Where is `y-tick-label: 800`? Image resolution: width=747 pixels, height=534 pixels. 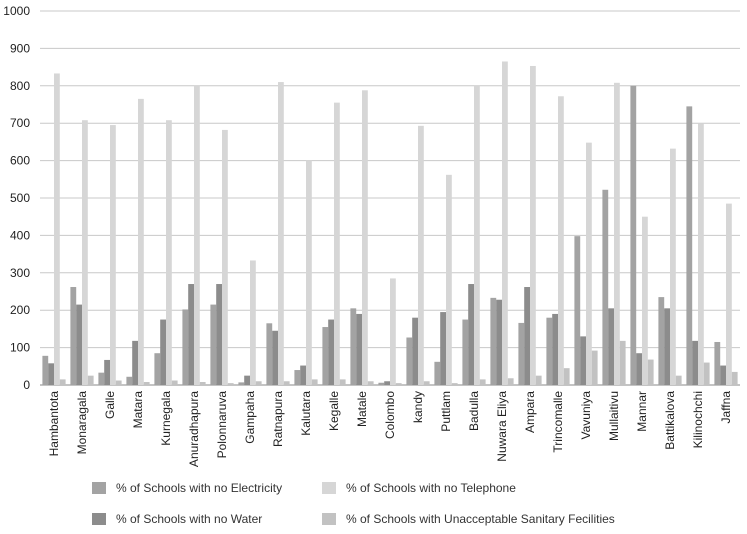
y-tick-label: 800 is located at coordinates (20, 86).